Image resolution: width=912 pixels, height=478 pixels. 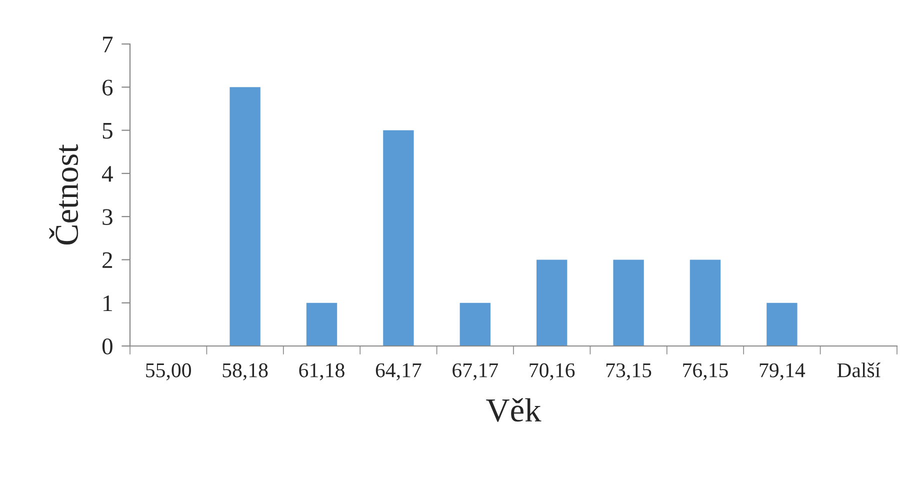 What do you see at coordinates (245, 371) in the screenshot?
I see `x-tick-label: 58,18` at bounding box center [245, 371].